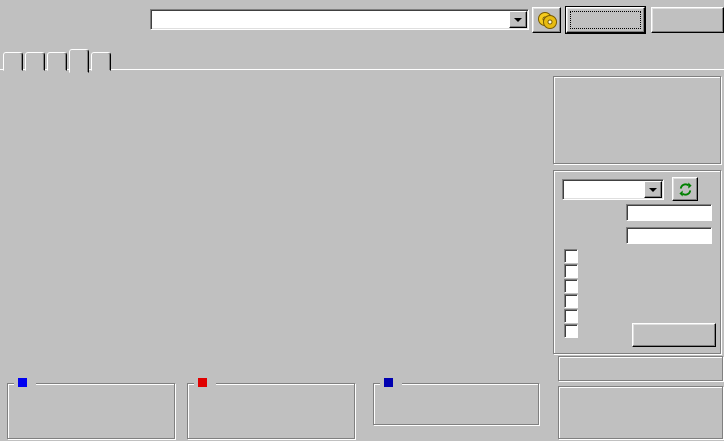 This screenshot has height=441, width=724. What do you see at coordinates (79, 61) in the screenshot?
I see `tab-disc-quality` at bounding box center [79, 61].